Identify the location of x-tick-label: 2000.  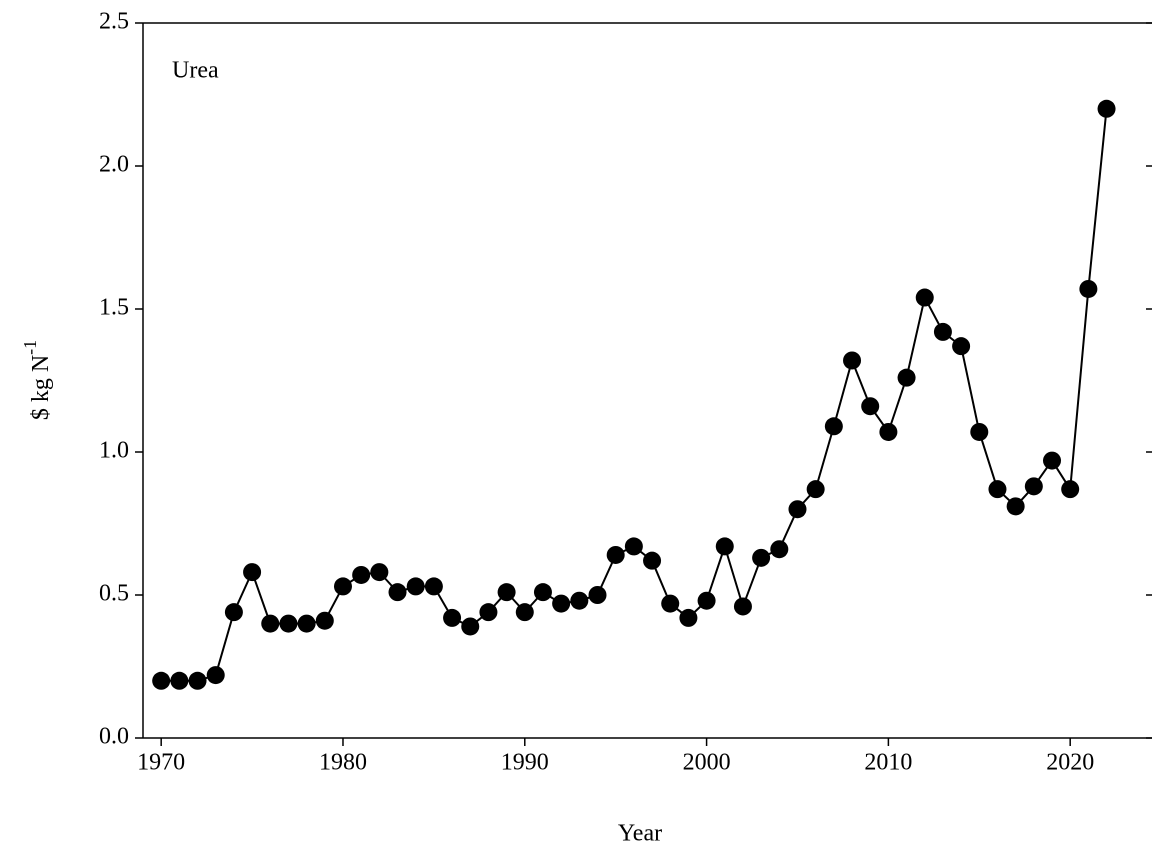
(707, 763).